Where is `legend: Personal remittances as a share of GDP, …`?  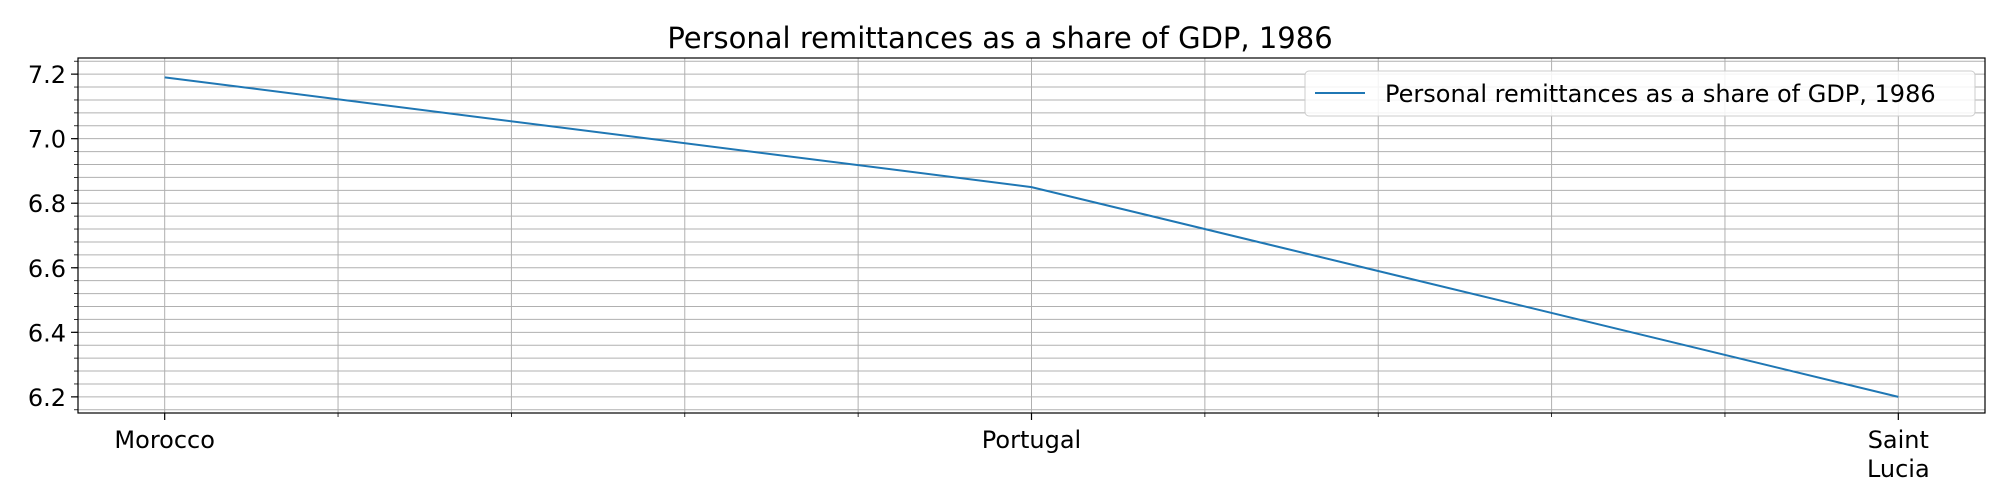 legend: Personal remittances as a share of GDP, … is located at coordinates (1640, 93).